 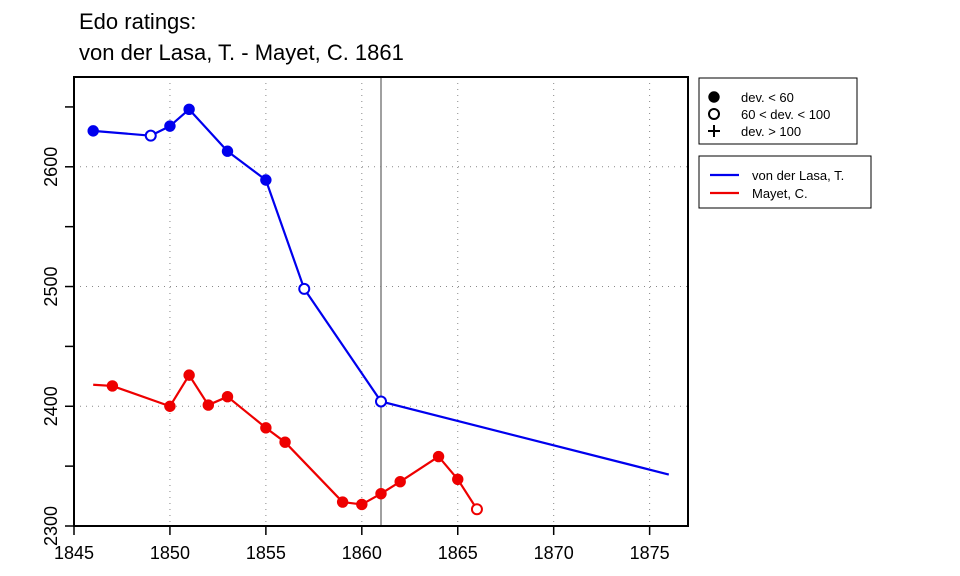 I want to click on y-tick-label-2500: 2500, so click(x=51, y=287).